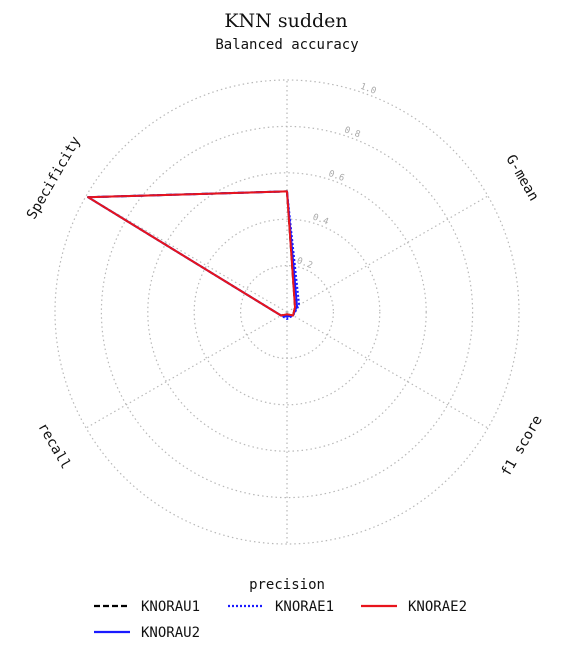 This screenshot has width=562, height=648. What do you see at coordinates (280, 620) in the screenshot?
I see `legend: KNORAU1 KNORAU2 KNORAE1 KNORAE2` at bounding box center [280, 620].